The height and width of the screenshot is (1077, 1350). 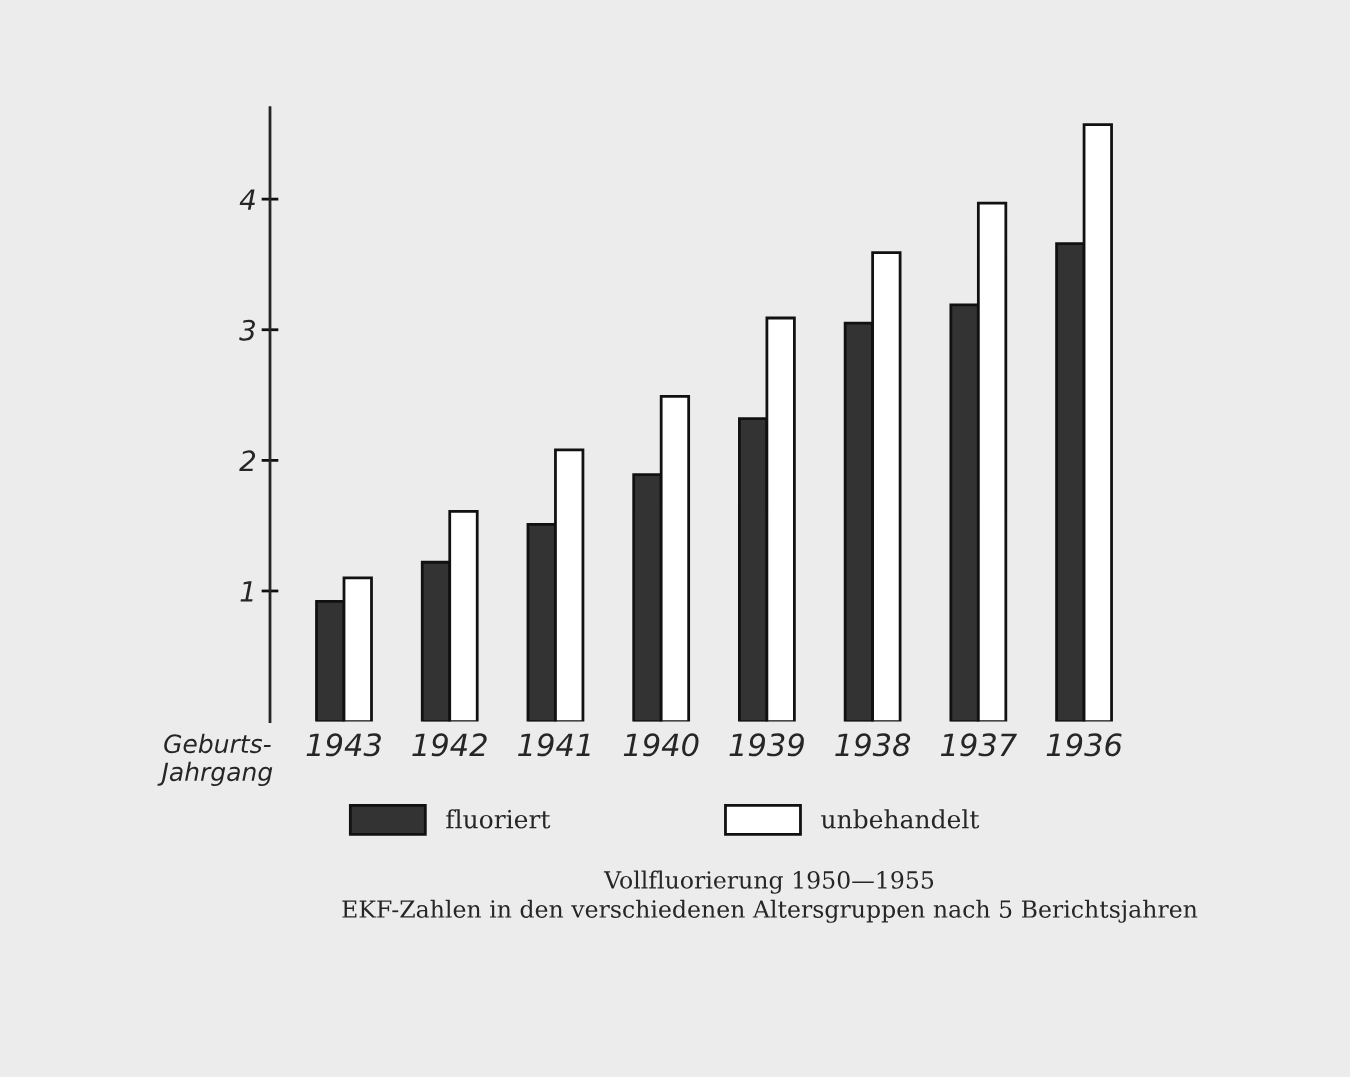 What do you see at coordinates (978, 745) in the screenshot?
I see `x-tick-label: 1937` at bounding box center [978, 745].